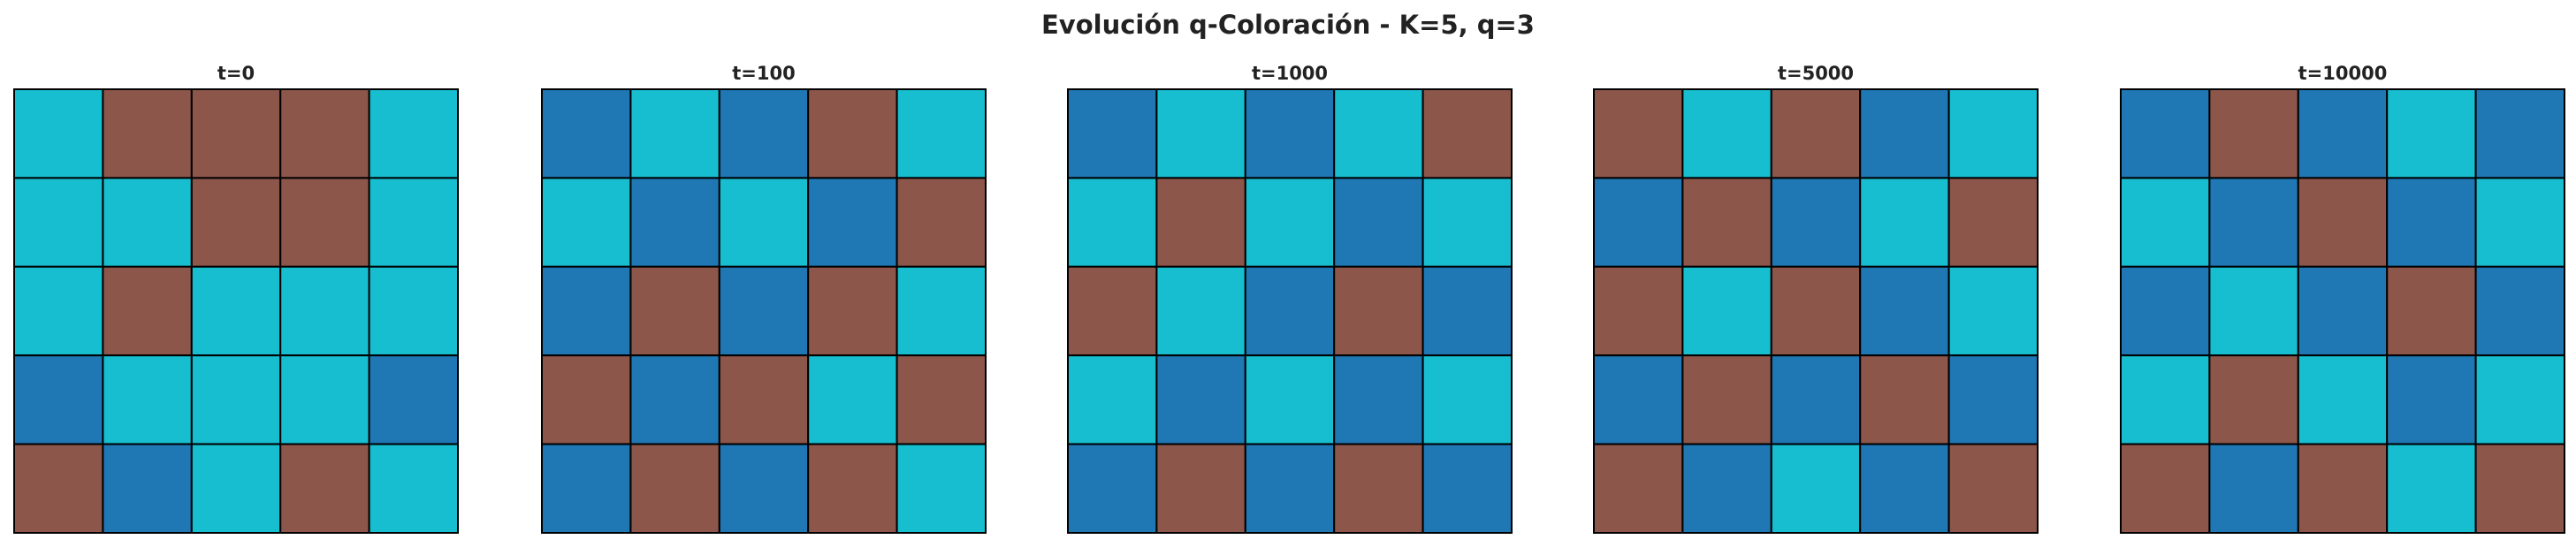 The image size is (2576, 547). I want to click on panel-t-100: t=100, so click(764, 299).